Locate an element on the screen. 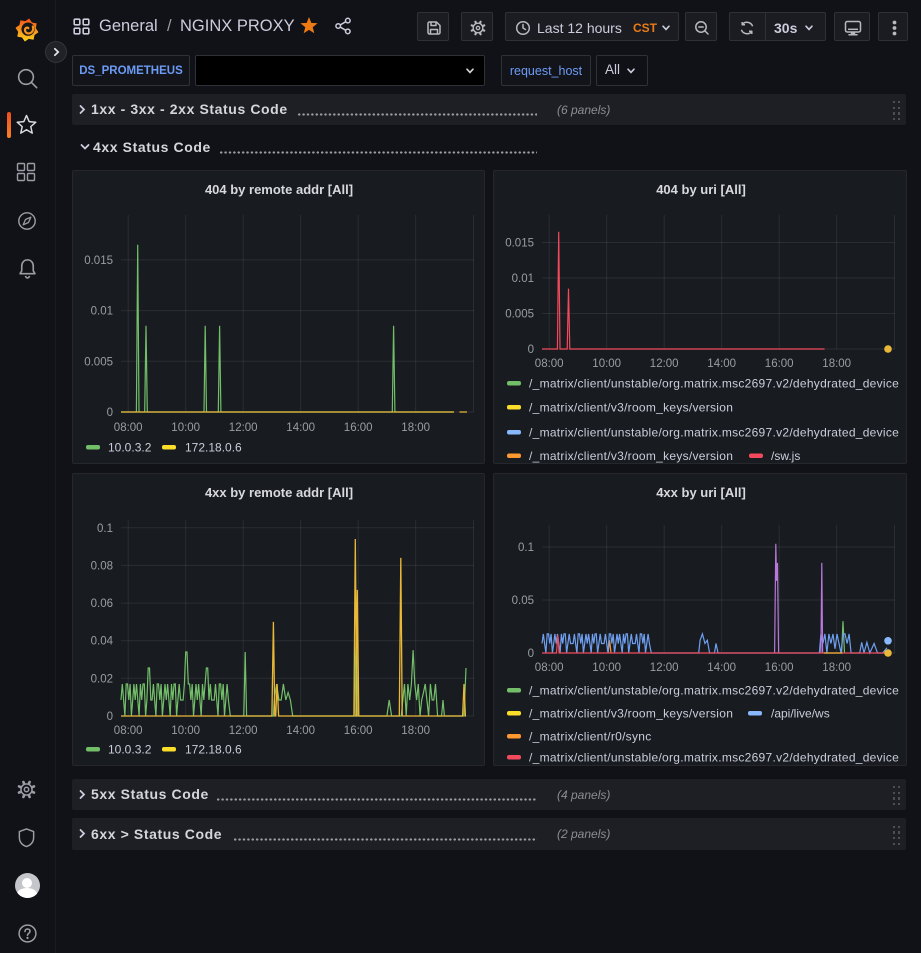 This screenshot has height=953, width=921. svg-text: 0.02 is located at coordinates (102, 679).